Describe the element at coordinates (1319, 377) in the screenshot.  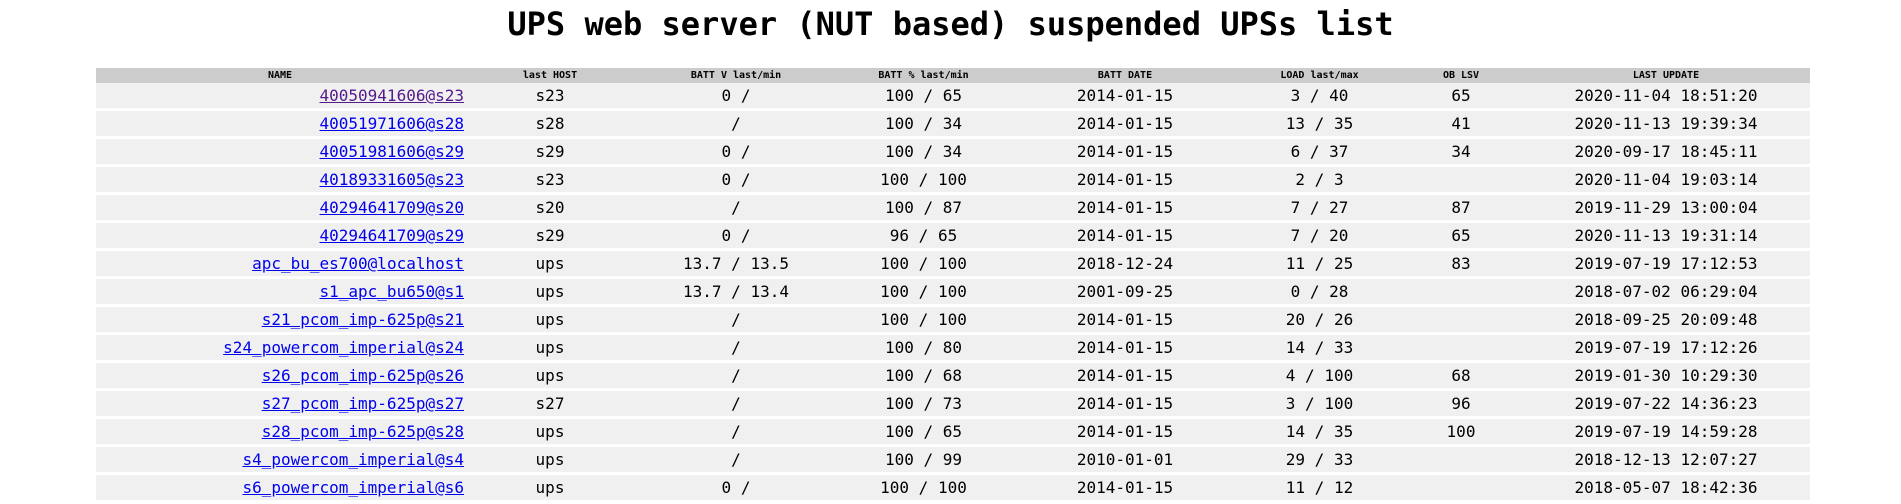
I see `load-cell: 4 / 100` at that location.